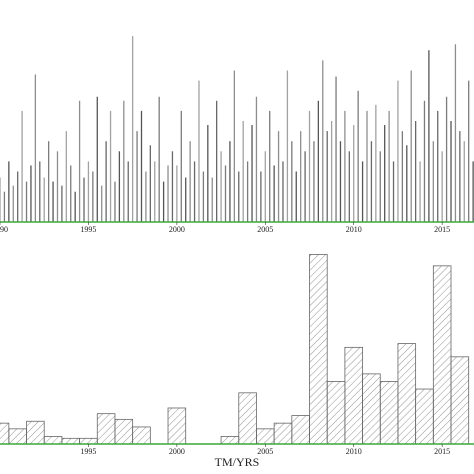 The width and height of the screenshot is (474, 474). What do you see at coordinates (4, 229) in the screenshot?
I see `x-tick-label: 1990` at bounding box center [4, 229].